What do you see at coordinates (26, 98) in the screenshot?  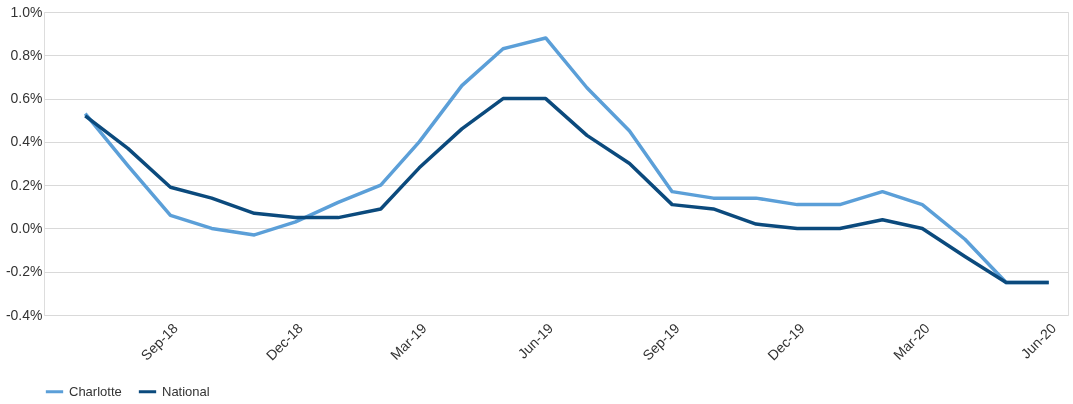 I see `y-tick-label: 0.6%` at bounding box center [26, 98].